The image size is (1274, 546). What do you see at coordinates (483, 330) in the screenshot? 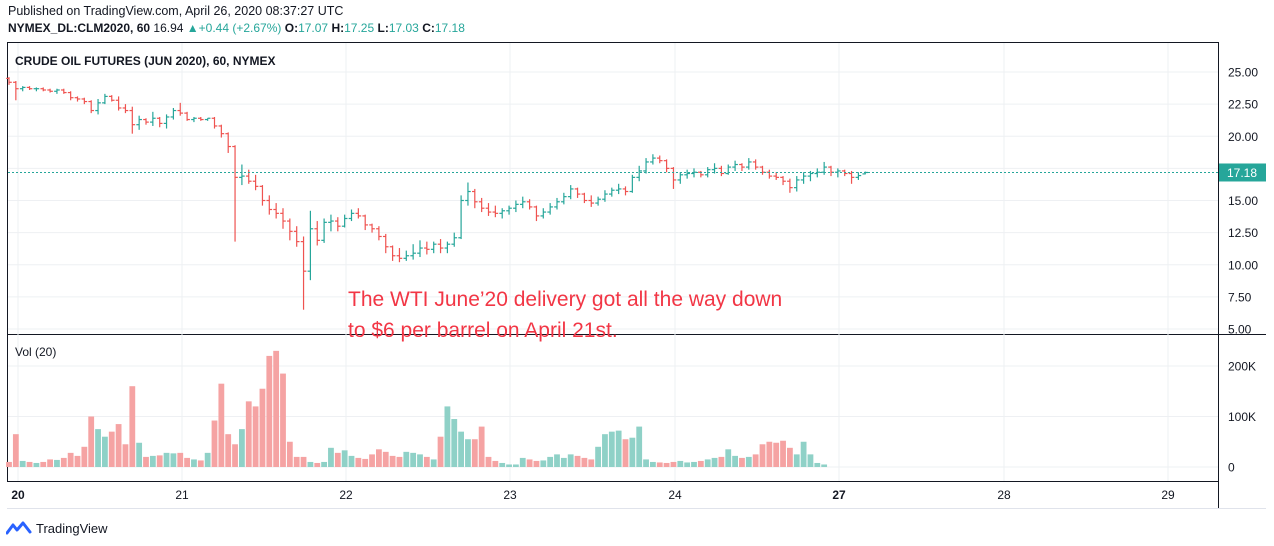
I see `annotation-line-2: to $6 per barrel on April 21st.` at bounding box center [483, 330].